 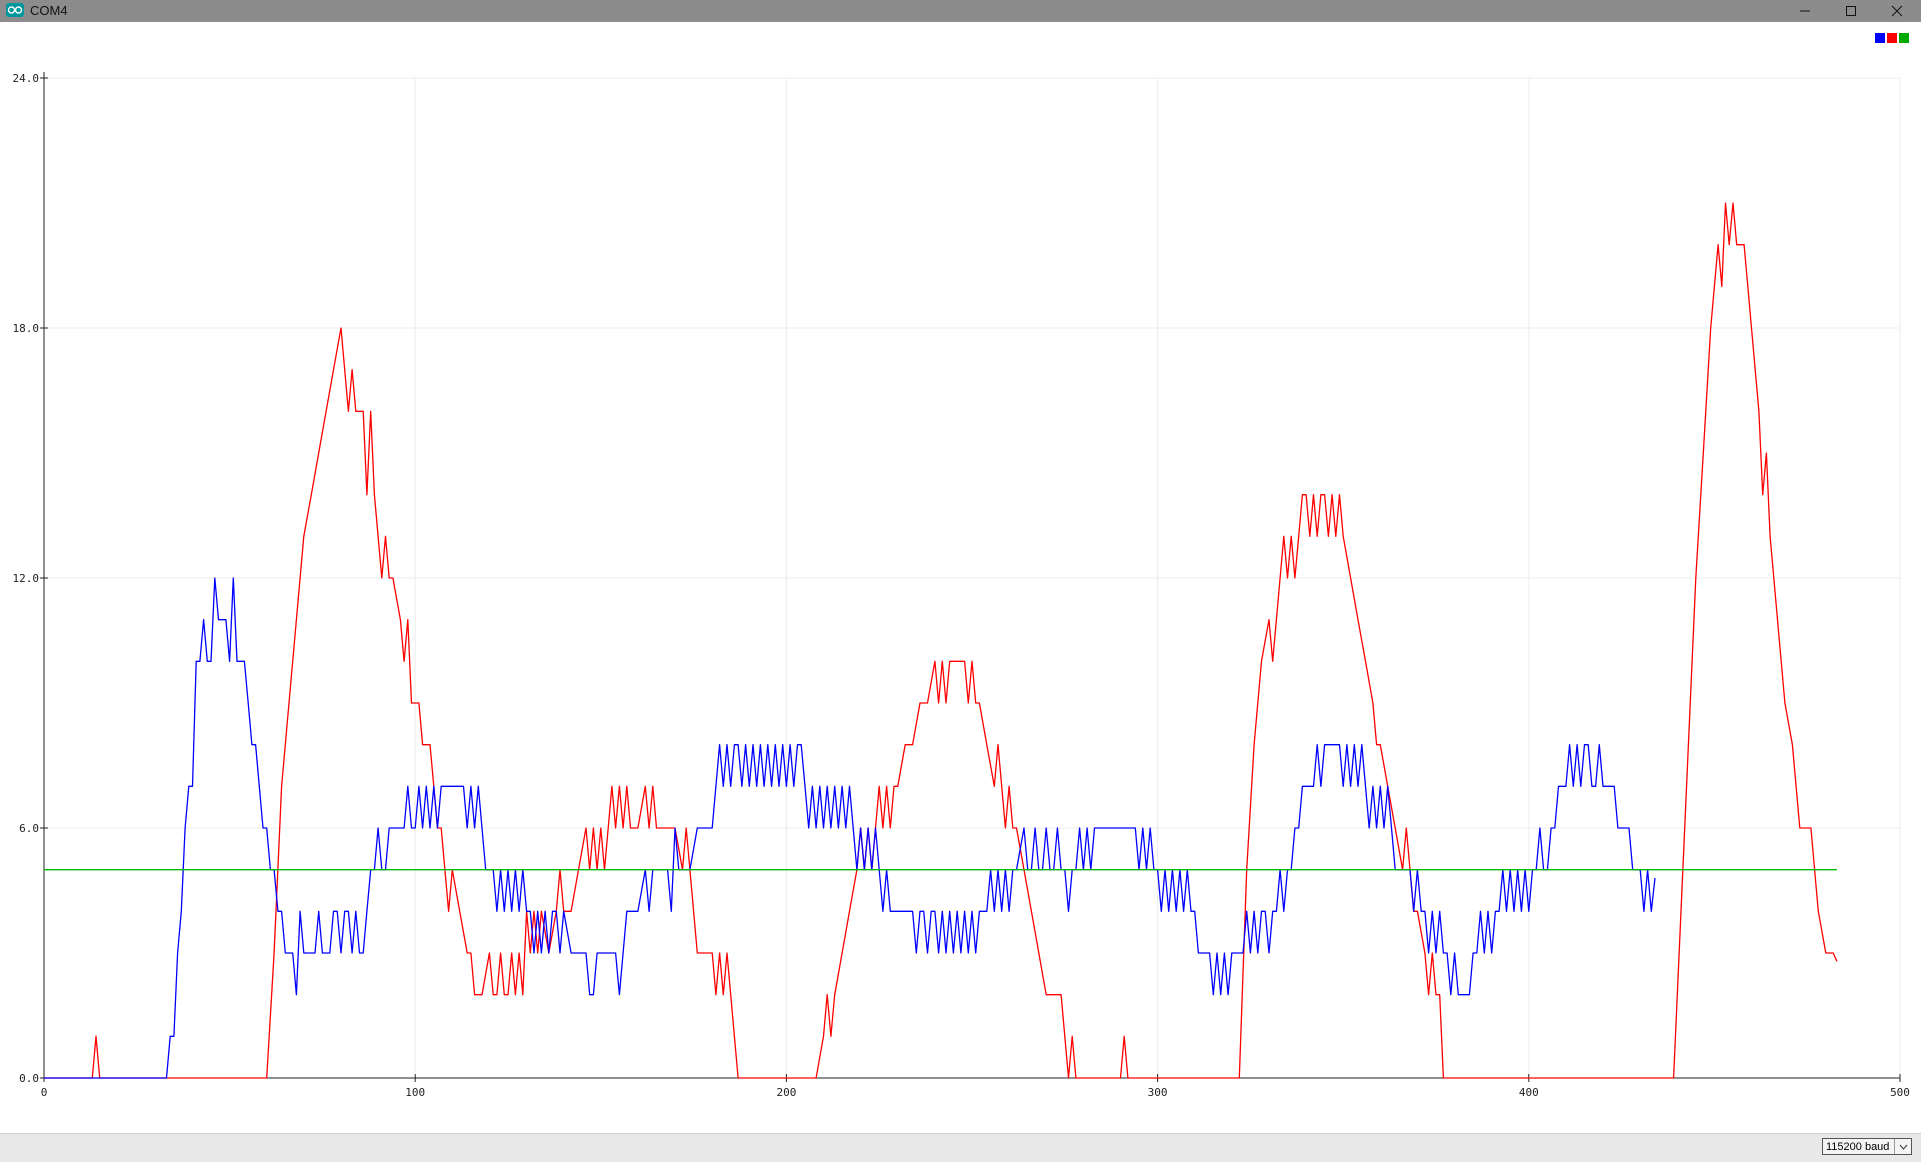 What do you see at coordinates (29, 828) in the screenshot?
I see `y-tick-label: 6.0` at bounding box center [29, 828].